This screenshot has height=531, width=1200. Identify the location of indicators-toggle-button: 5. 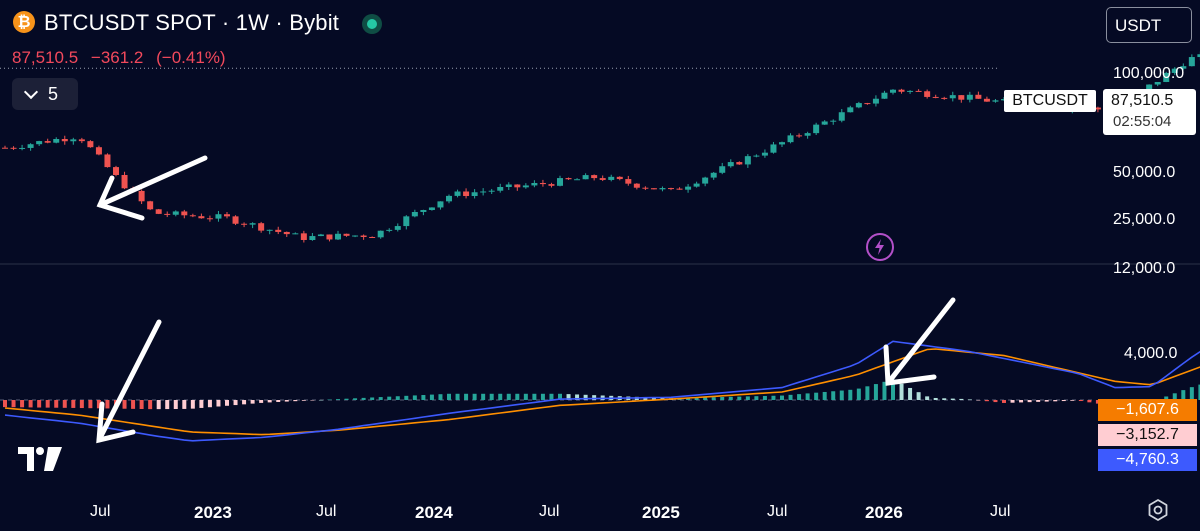
(45, 94).